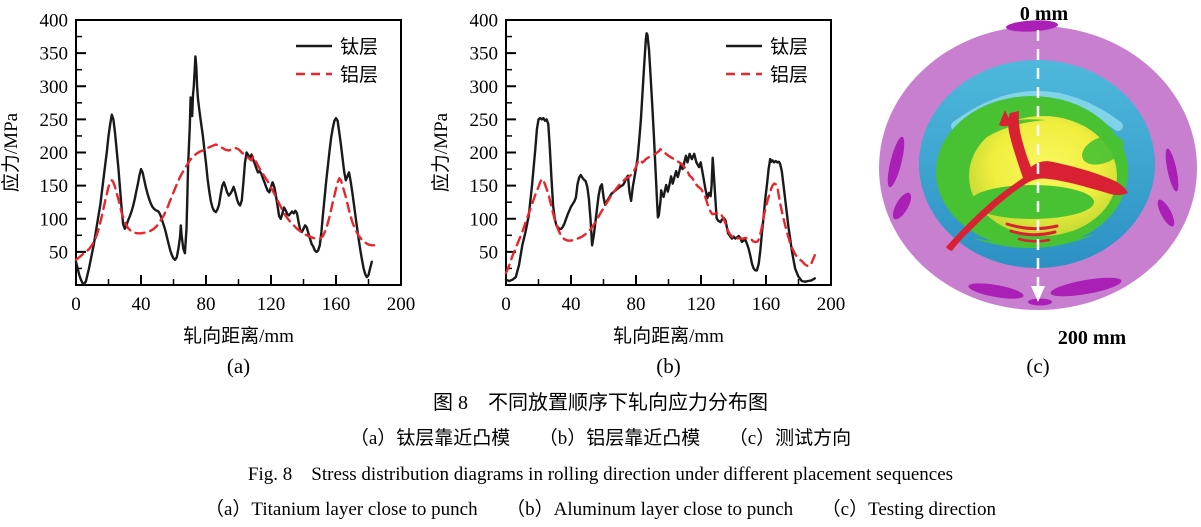  Describe the element at coordinates (1032, 202) in the screenshot. I see `green-lens` at that location.